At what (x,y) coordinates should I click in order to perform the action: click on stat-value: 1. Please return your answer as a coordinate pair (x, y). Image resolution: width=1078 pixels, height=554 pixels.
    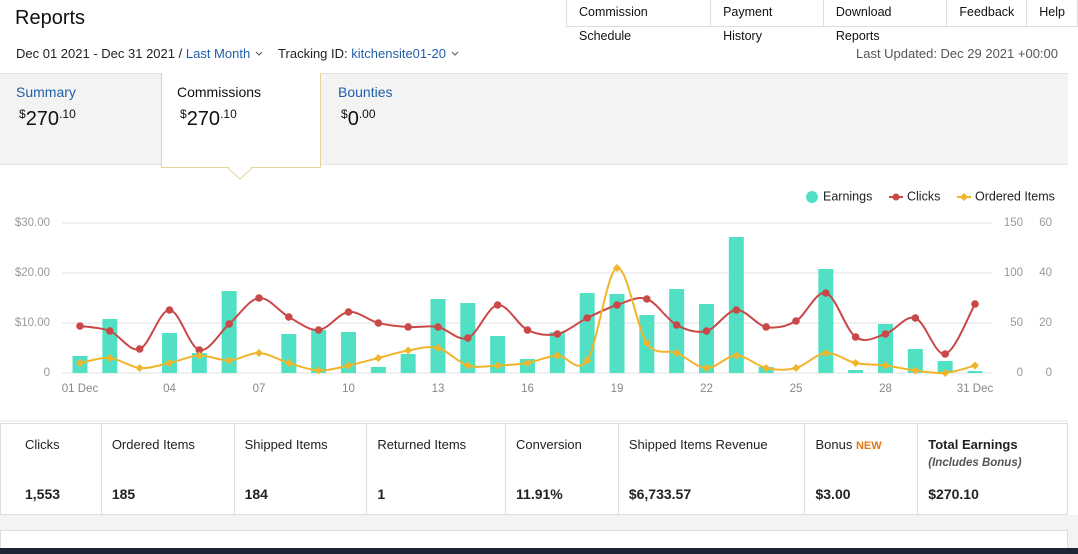
    Looking at the image, I should click on (381, 494).